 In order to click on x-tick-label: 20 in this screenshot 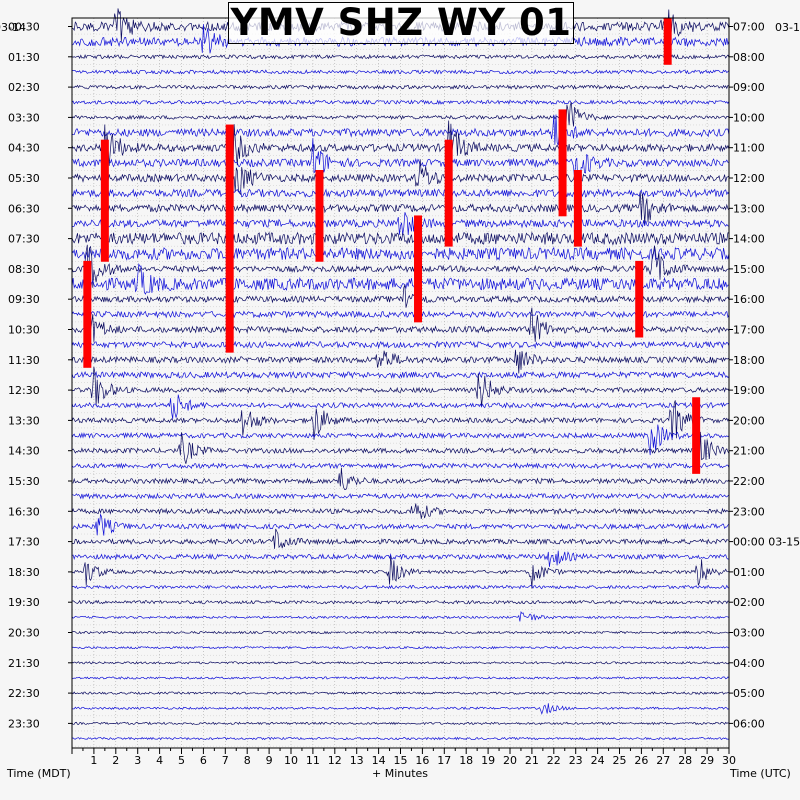, I will do `click(510, 760)`.